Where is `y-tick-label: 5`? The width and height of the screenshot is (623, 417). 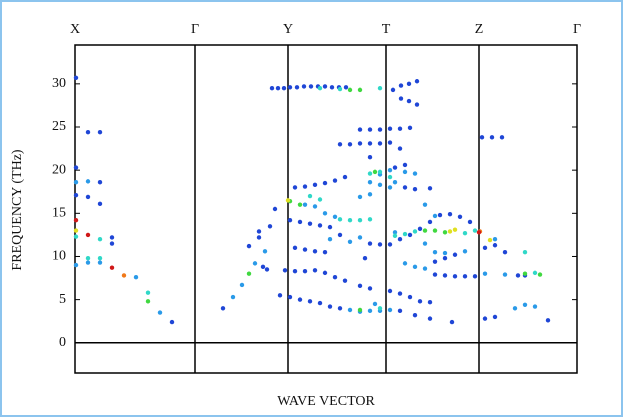 y-tick-label: 5 is located at coordinates (62, 299).